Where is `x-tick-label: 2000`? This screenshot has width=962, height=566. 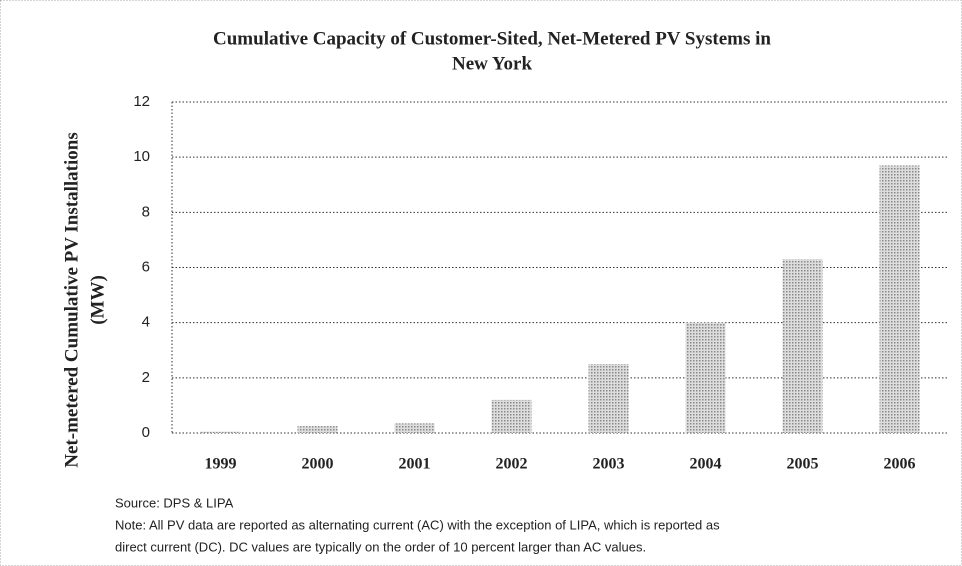
x-tick-label: 2000 is located at coordinates (318, 464).